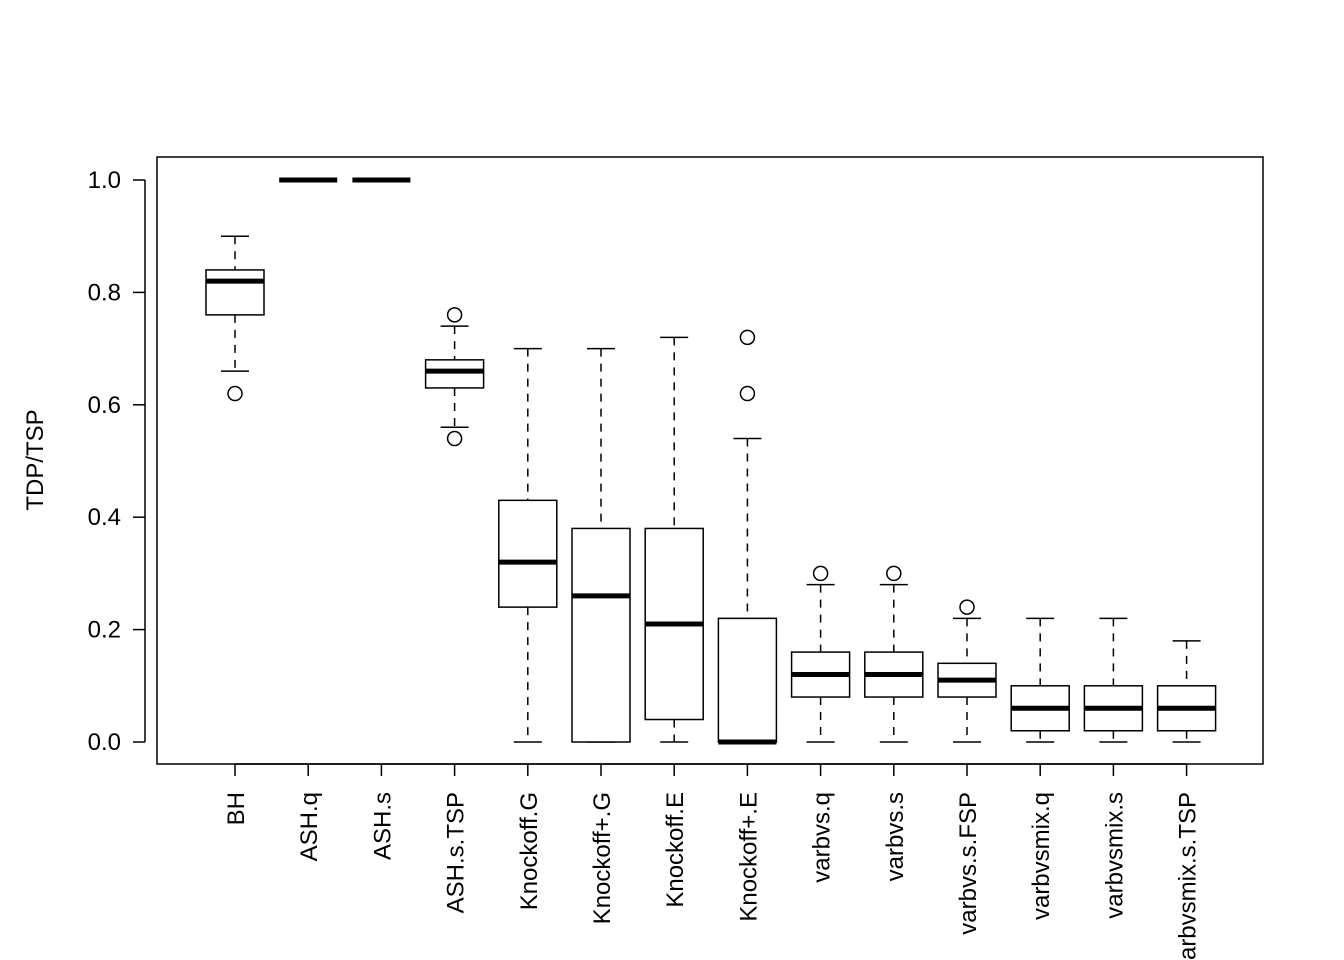 The image size is (1344, 960). What do you see at coordinates (822, 837) in the screenshot?
I see `x-tick-label: varbvs.q` at bounding box center [822, 837].